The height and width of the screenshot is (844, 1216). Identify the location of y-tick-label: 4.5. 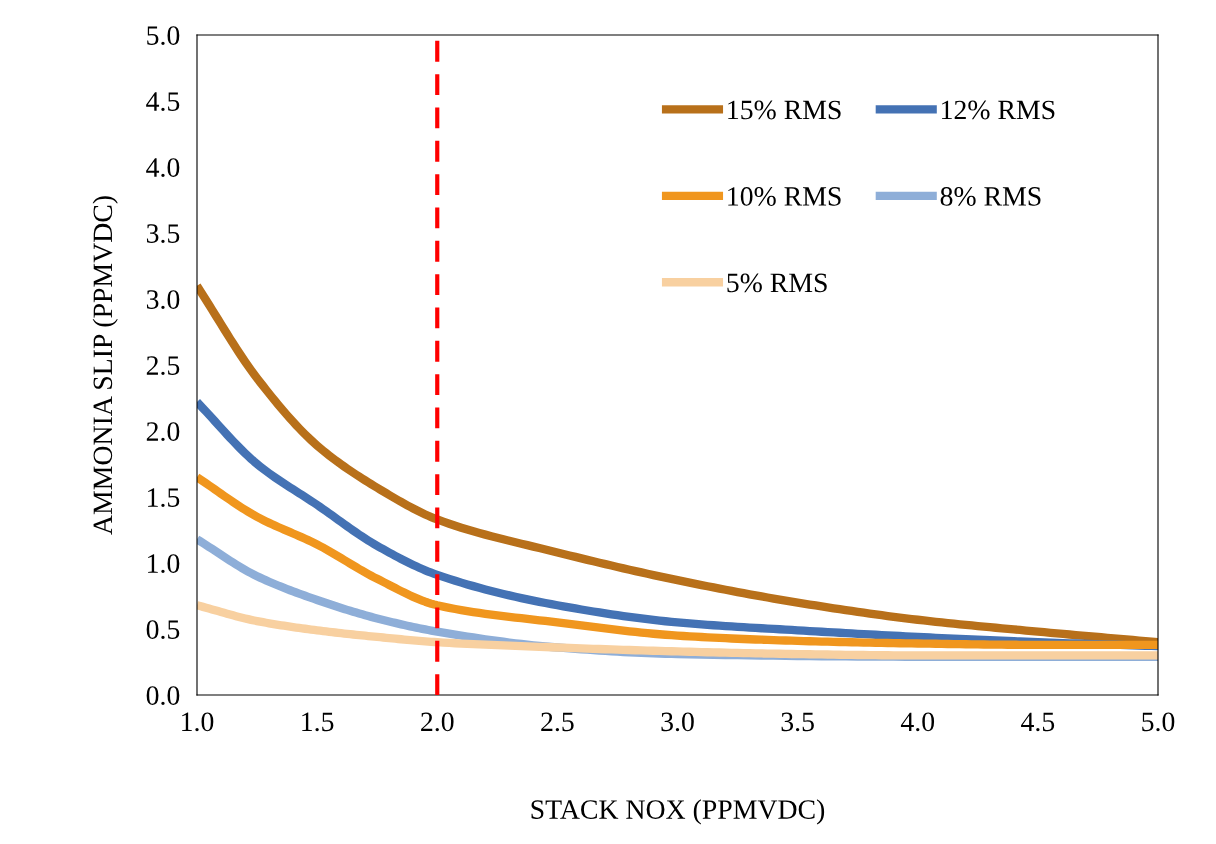
(163, 102).